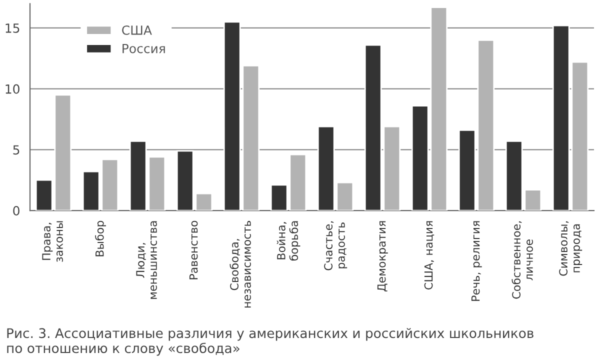 The image size is (600, 363). I want to click on x-tick-label: Речь, религия, so click(476, 261).